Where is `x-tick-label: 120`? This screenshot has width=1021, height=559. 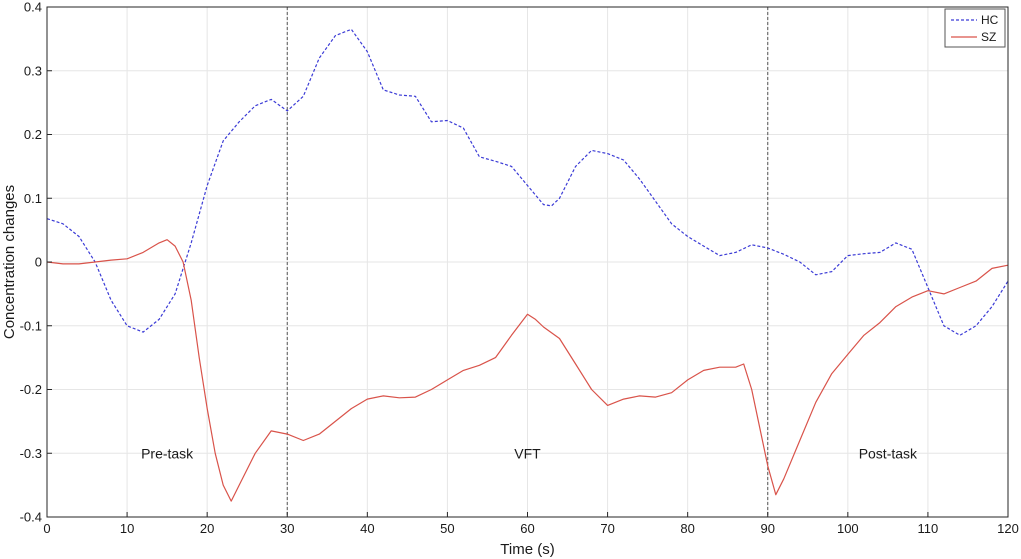 x-tick-label: 120 is located at coordinates (1008, 528).